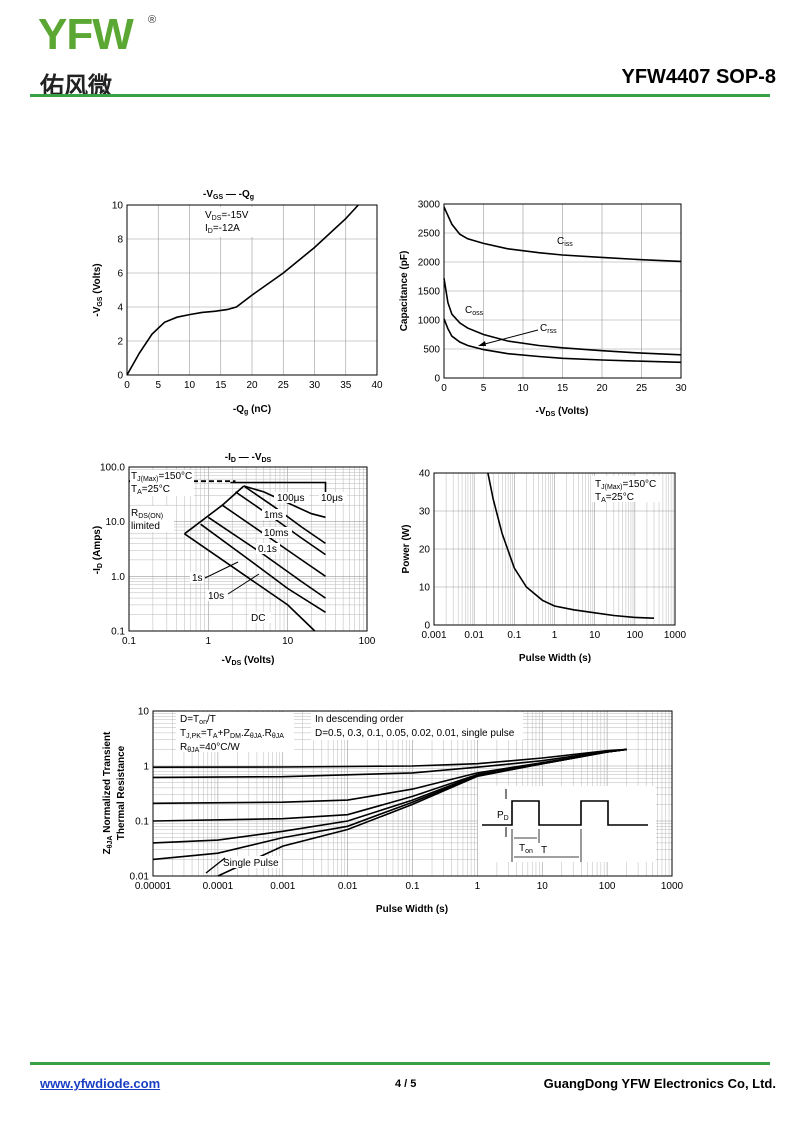 This screenshot has width=800, height=1125. I want to click on label-dc: DC, so click(258, 618).